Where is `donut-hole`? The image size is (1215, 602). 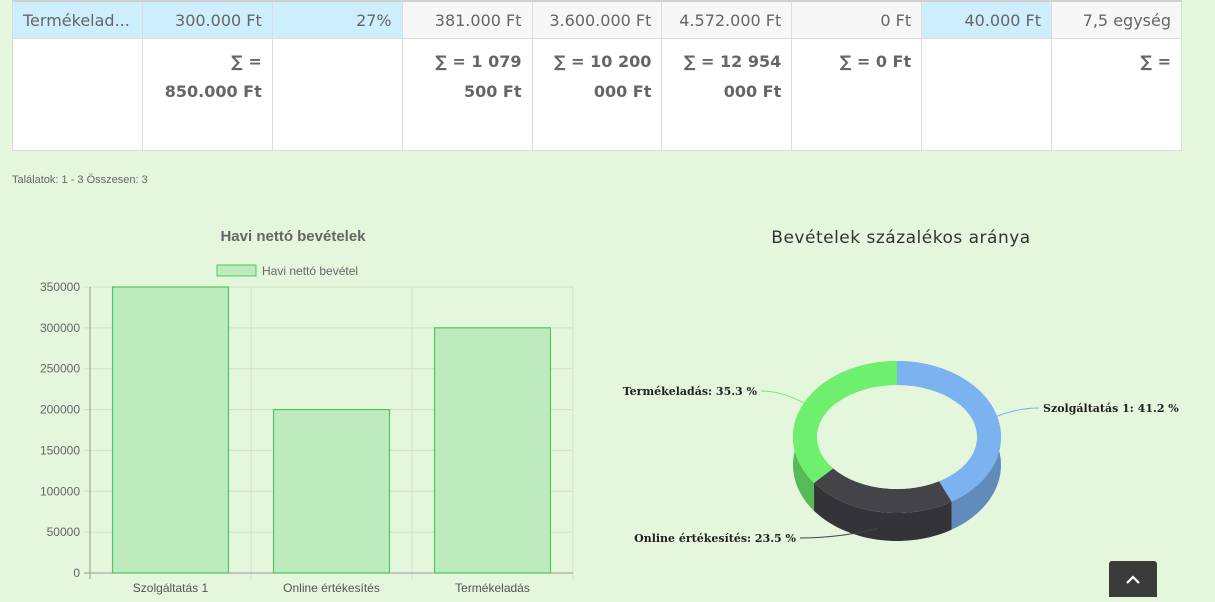
donut-hole is located at coordinates (897, 437).